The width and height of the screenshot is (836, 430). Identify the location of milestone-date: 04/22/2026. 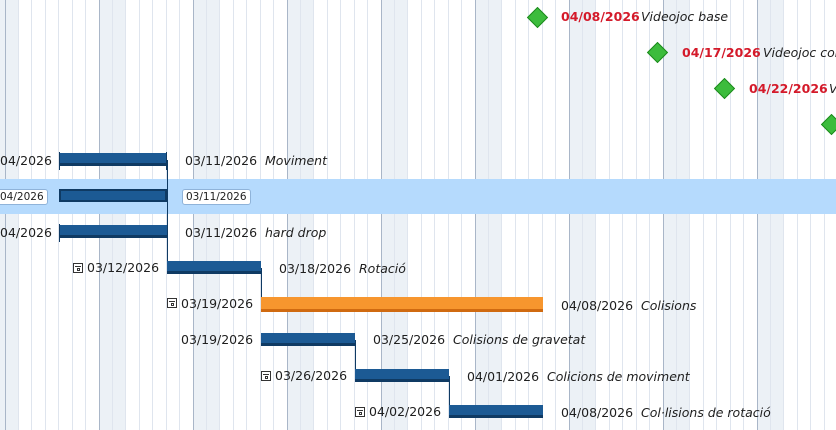
(788, 88).